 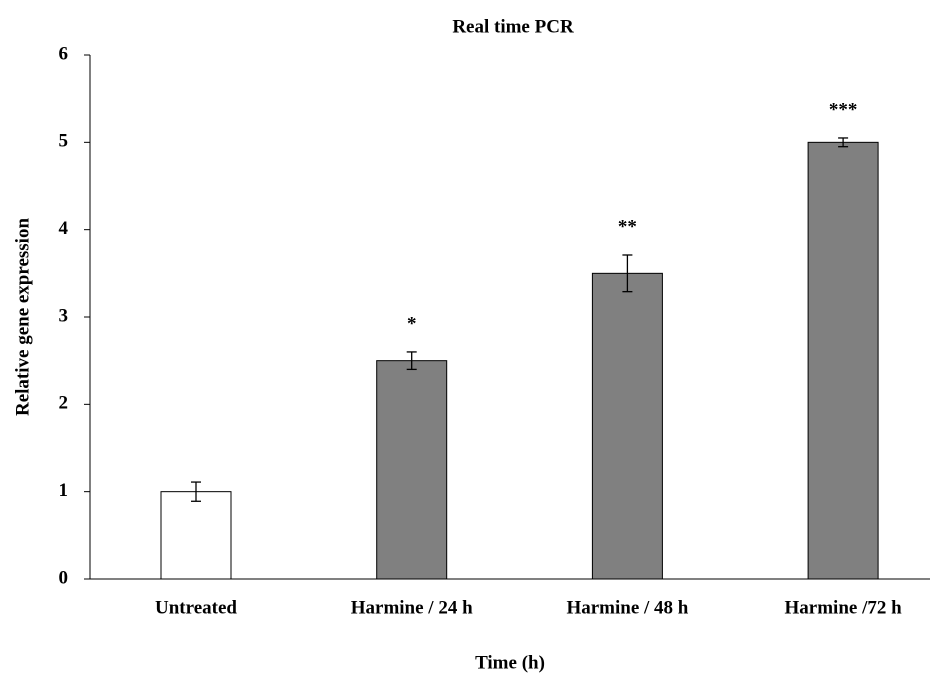 I want to click on y-axis-title: Relative gene expression, so click(x=22, y=317).